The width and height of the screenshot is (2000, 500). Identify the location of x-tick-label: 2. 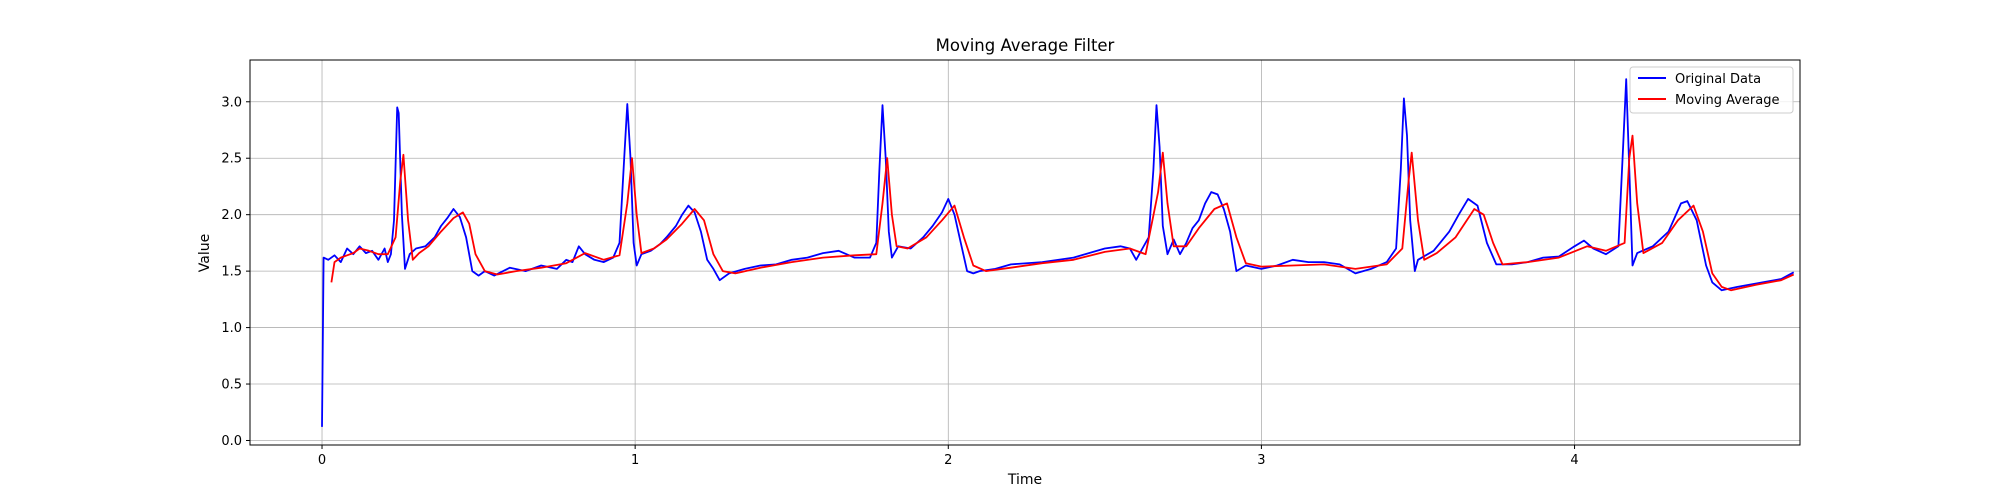
(948, 460).